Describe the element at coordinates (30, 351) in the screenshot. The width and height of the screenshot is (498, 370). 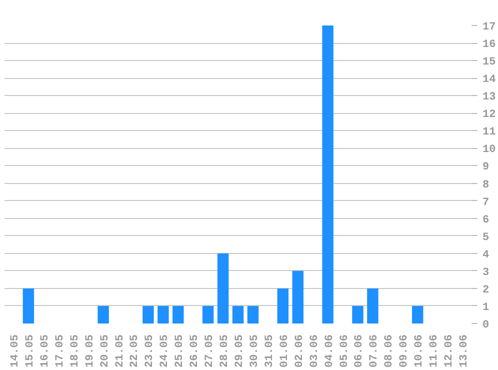
I see `x-tick-label: 15.05` at that location.